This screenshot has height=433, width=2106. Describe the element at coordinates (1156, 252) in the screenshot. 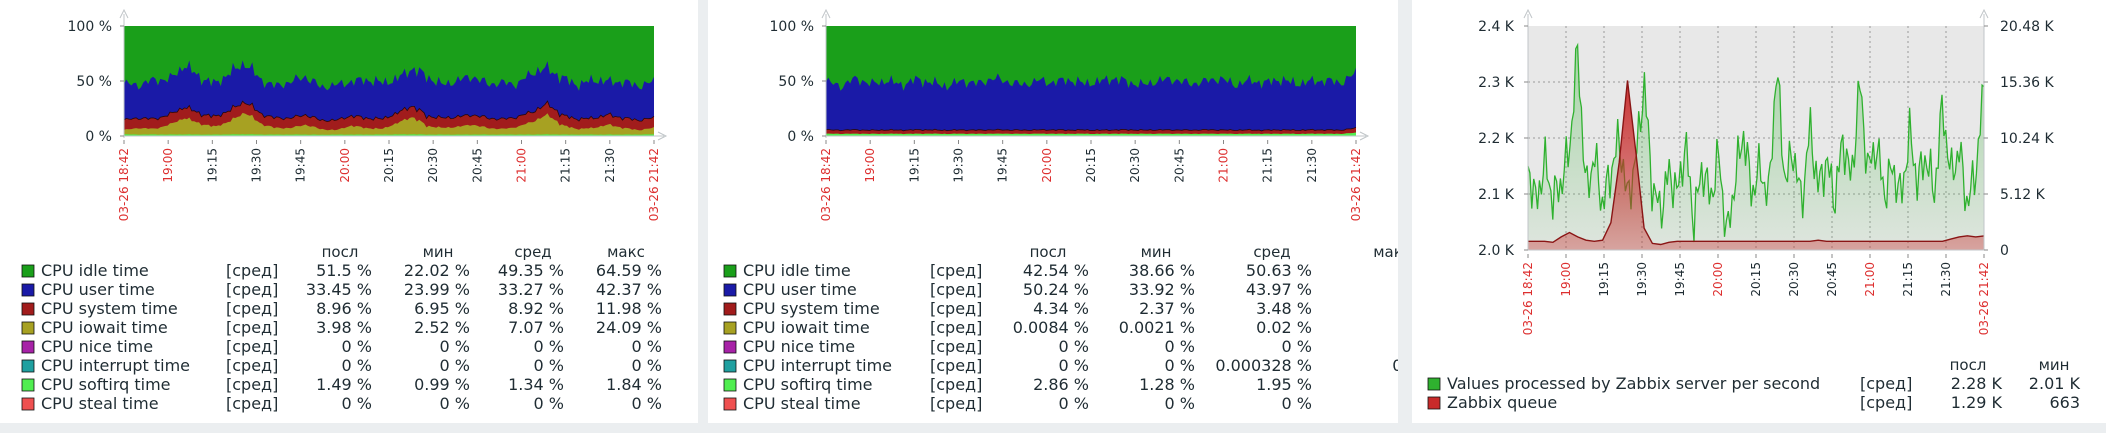

I see `legend-column-header: мин` at that location.